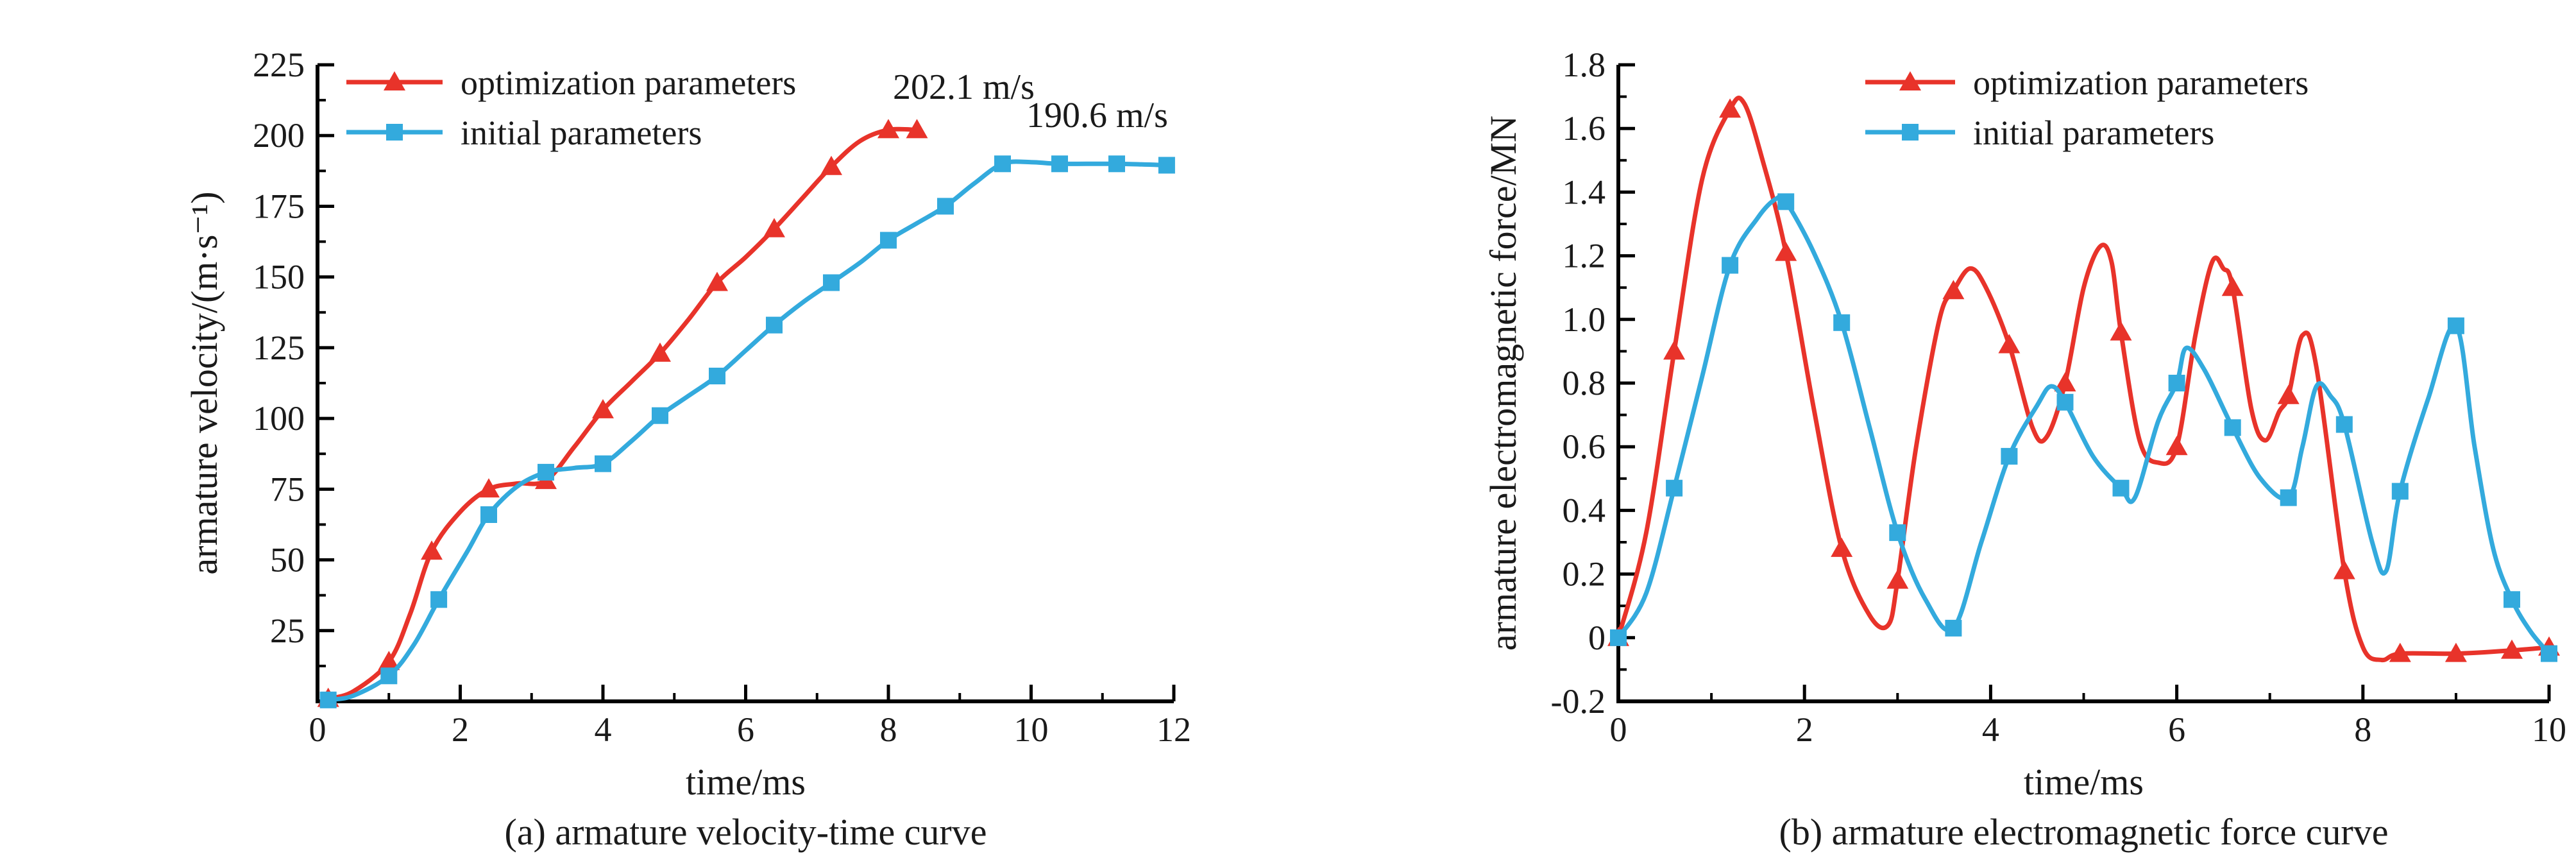  What do you see at coordinates (2084, 832) in the screenshot?
I see `chart-caption: (b) armature electromagnetic force curve` at bounding box center [2084, 832].